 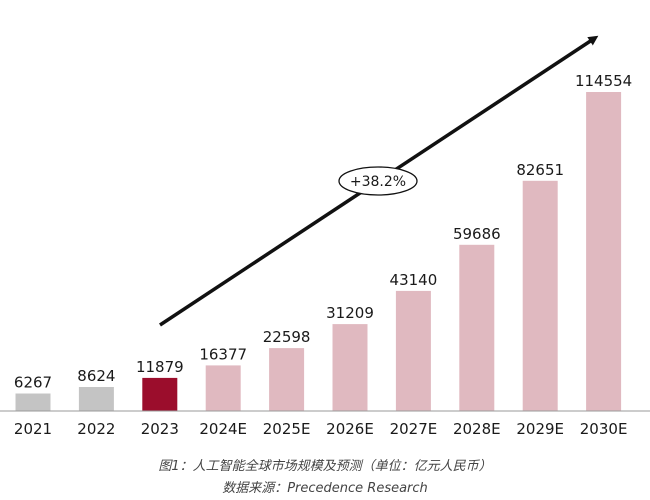 What do you see at coordinates (414, 429) in the screenshot?
I see `x-tick-label-2027E: 2027E` at bounding box center [414, 429].